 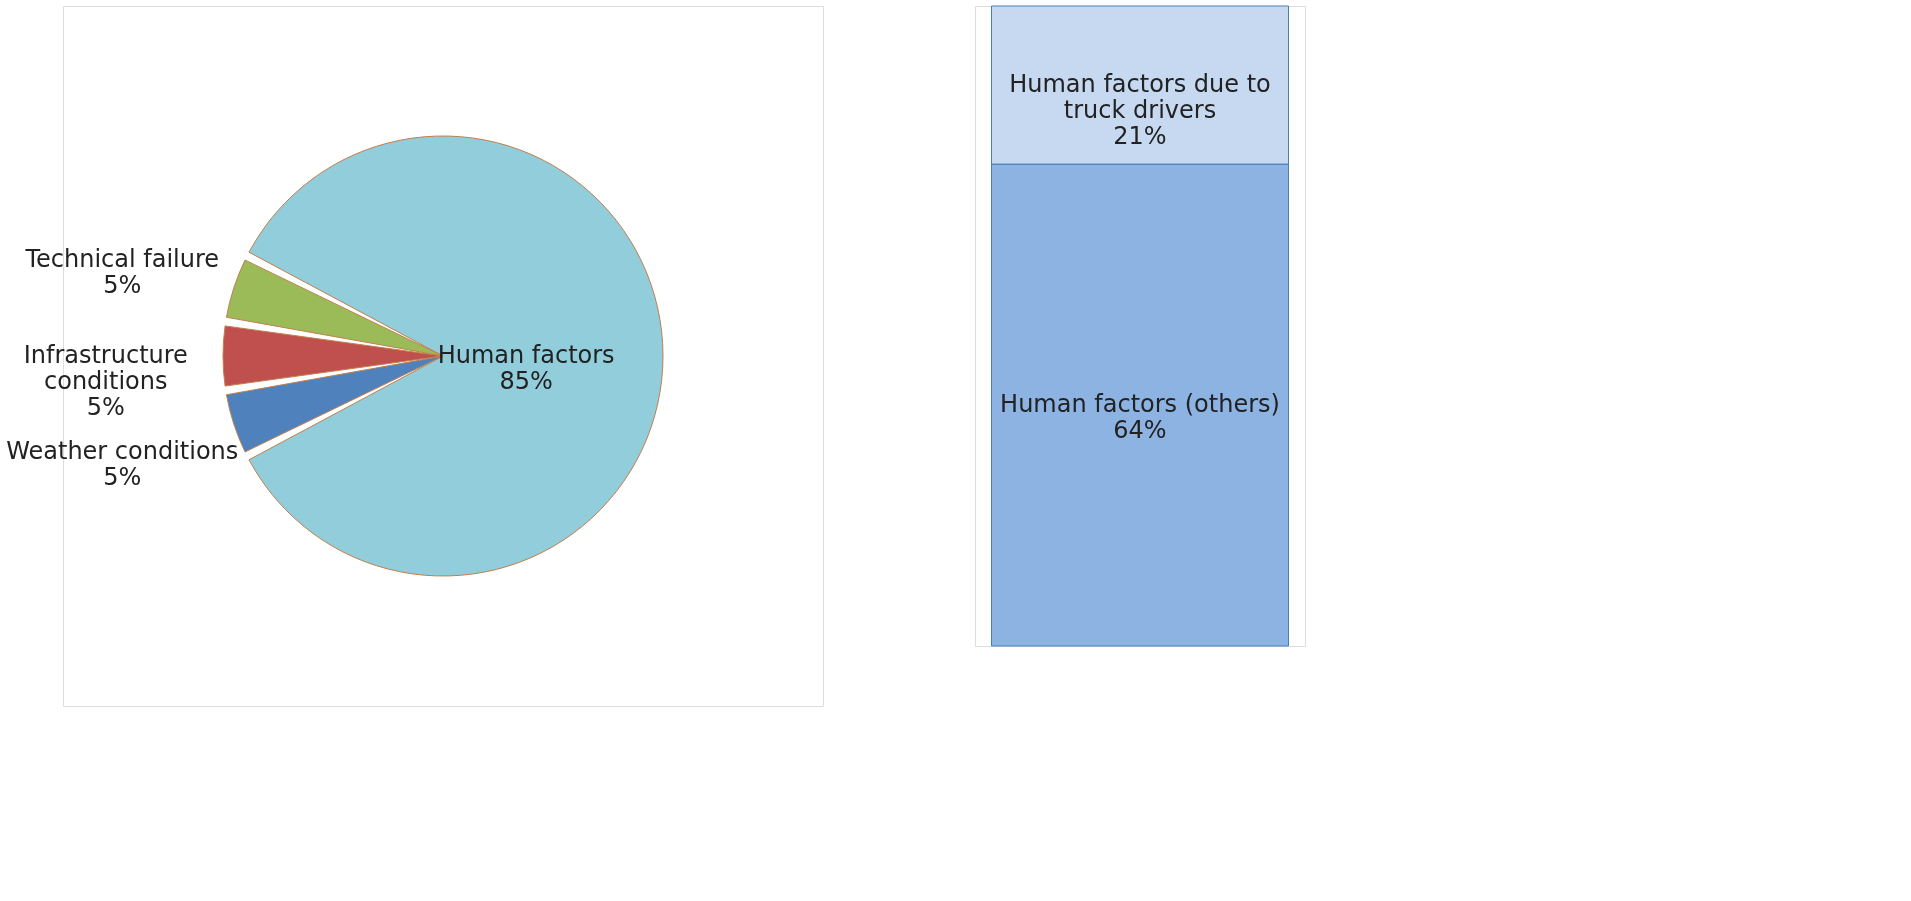 I want to click on data-label: 64%, so click(x=1140, y=430).